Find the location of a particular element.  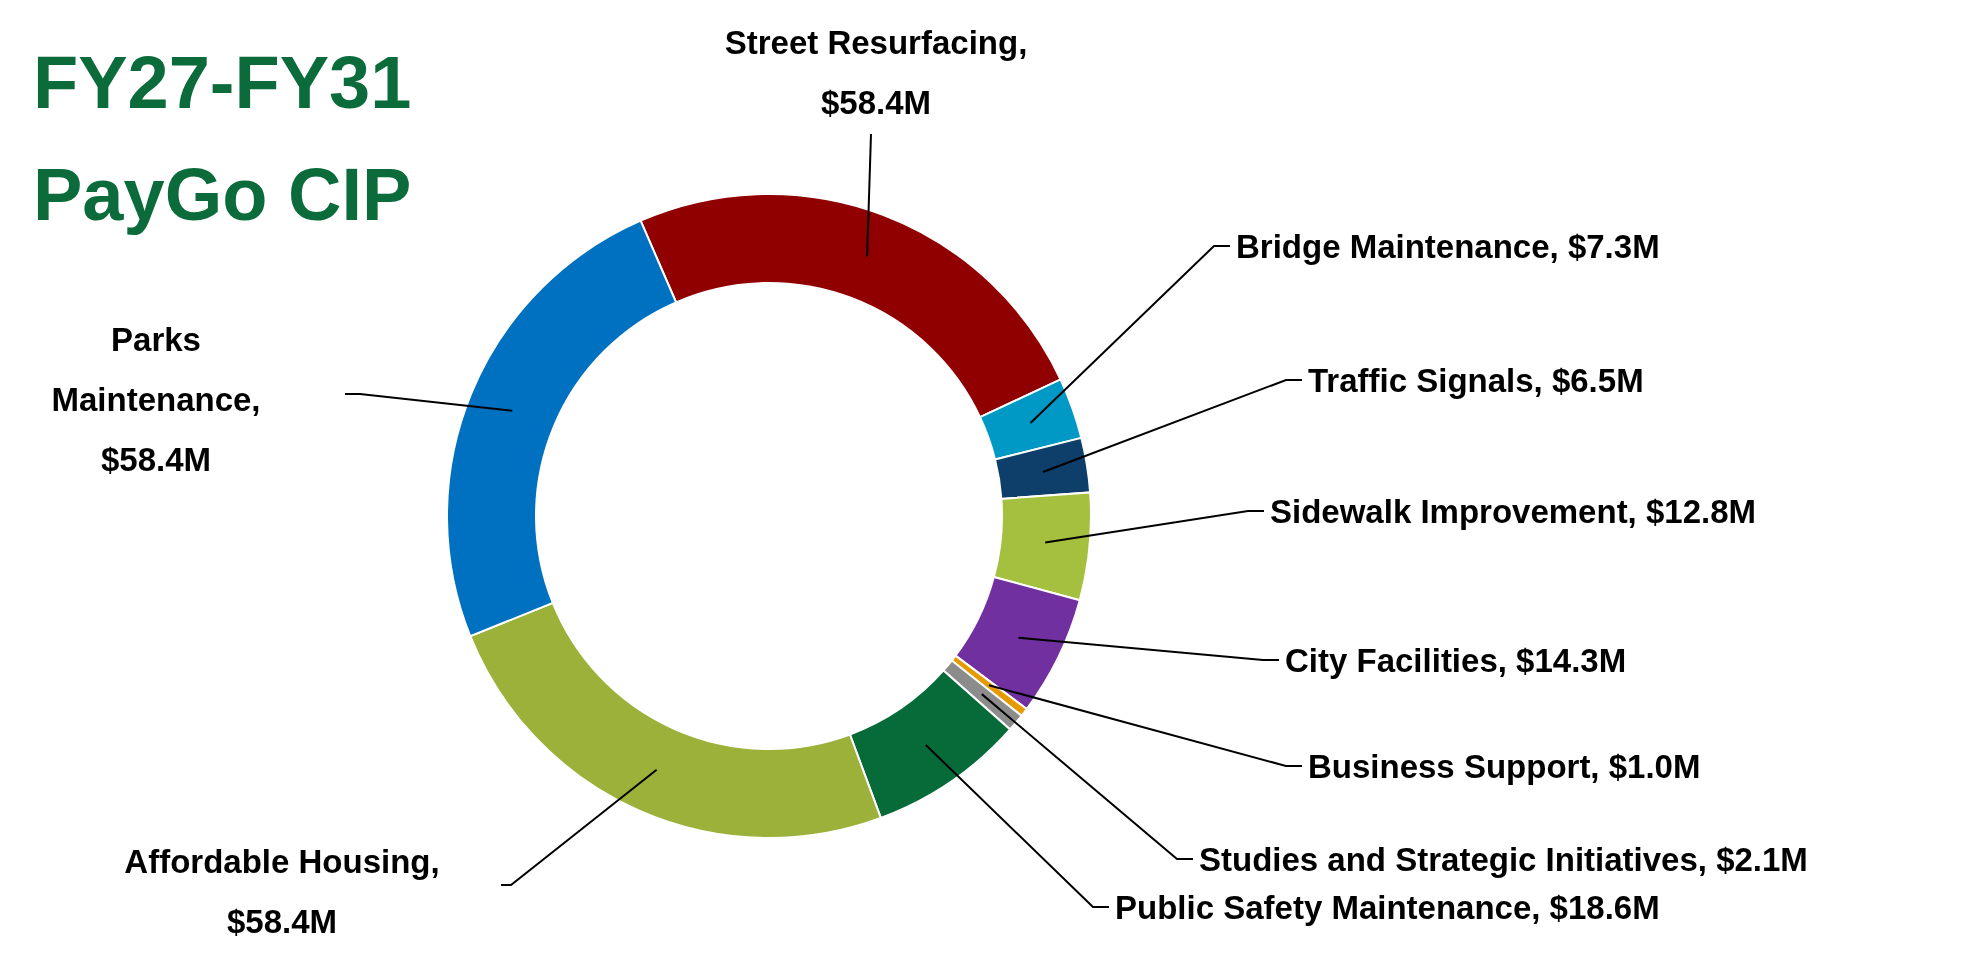

slice-label: Bridge Maintenance, $7.3M is located at coordinates (1448, 246).